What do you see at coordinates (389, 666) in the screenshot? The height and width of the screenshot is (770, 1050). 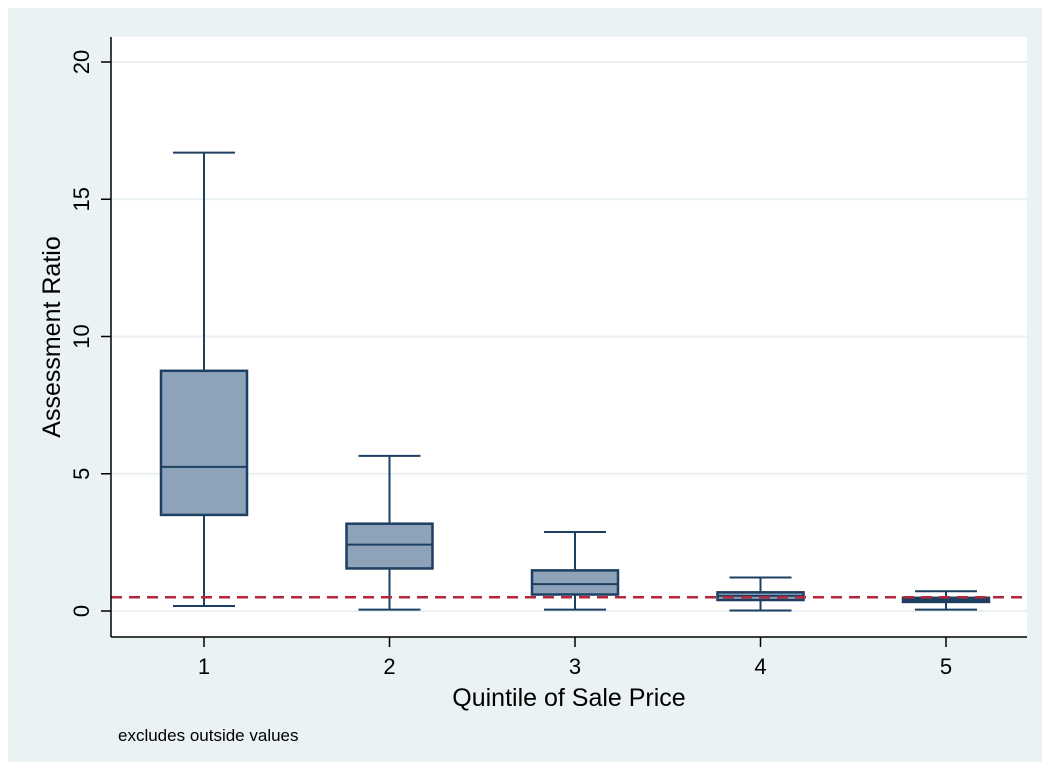 I see `x-tick-label: 2` at bounding box center [389, 666].